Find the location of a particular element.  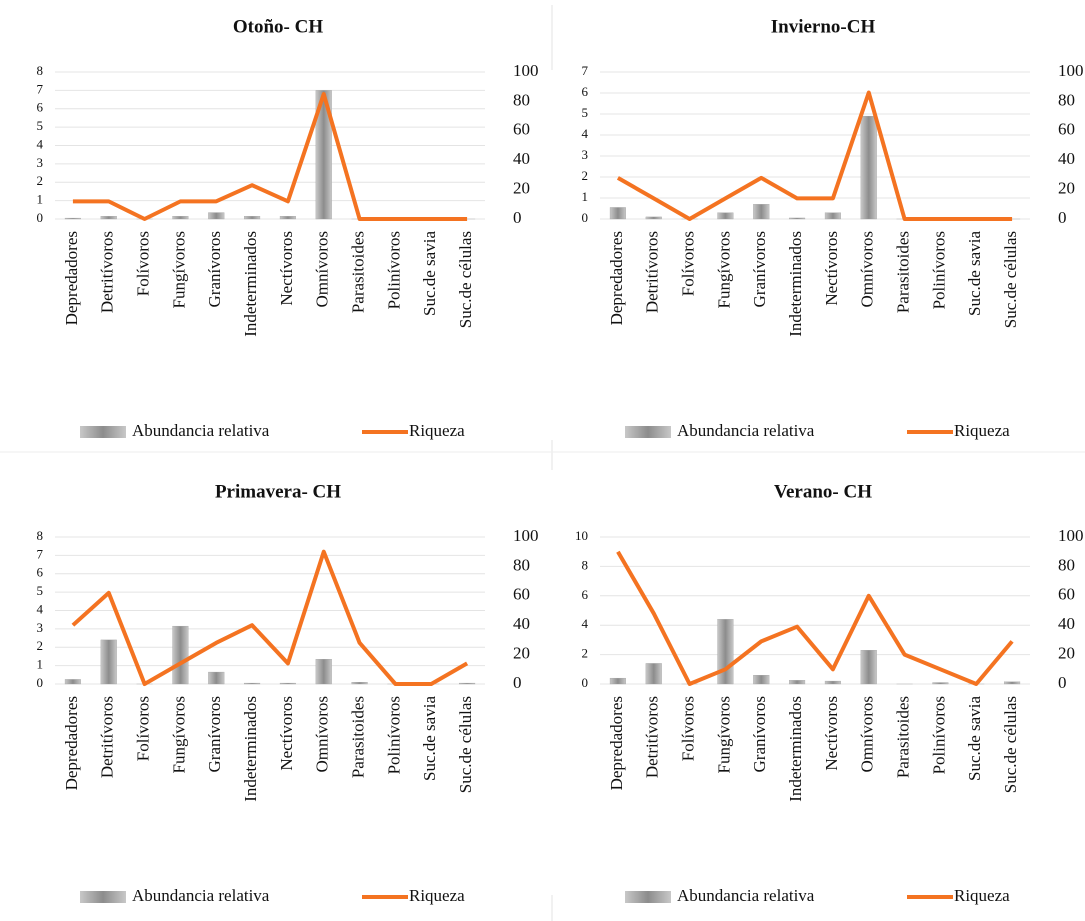

chart-title: Verano- CH is located at coordinates (823, 491).